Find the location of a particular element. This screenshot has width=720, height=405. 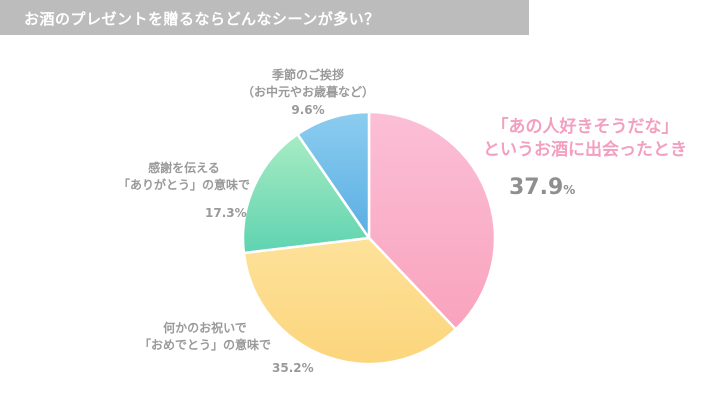

seasonal-label-line1: 季節のご挨拶 is located at coordinates (307, 75).